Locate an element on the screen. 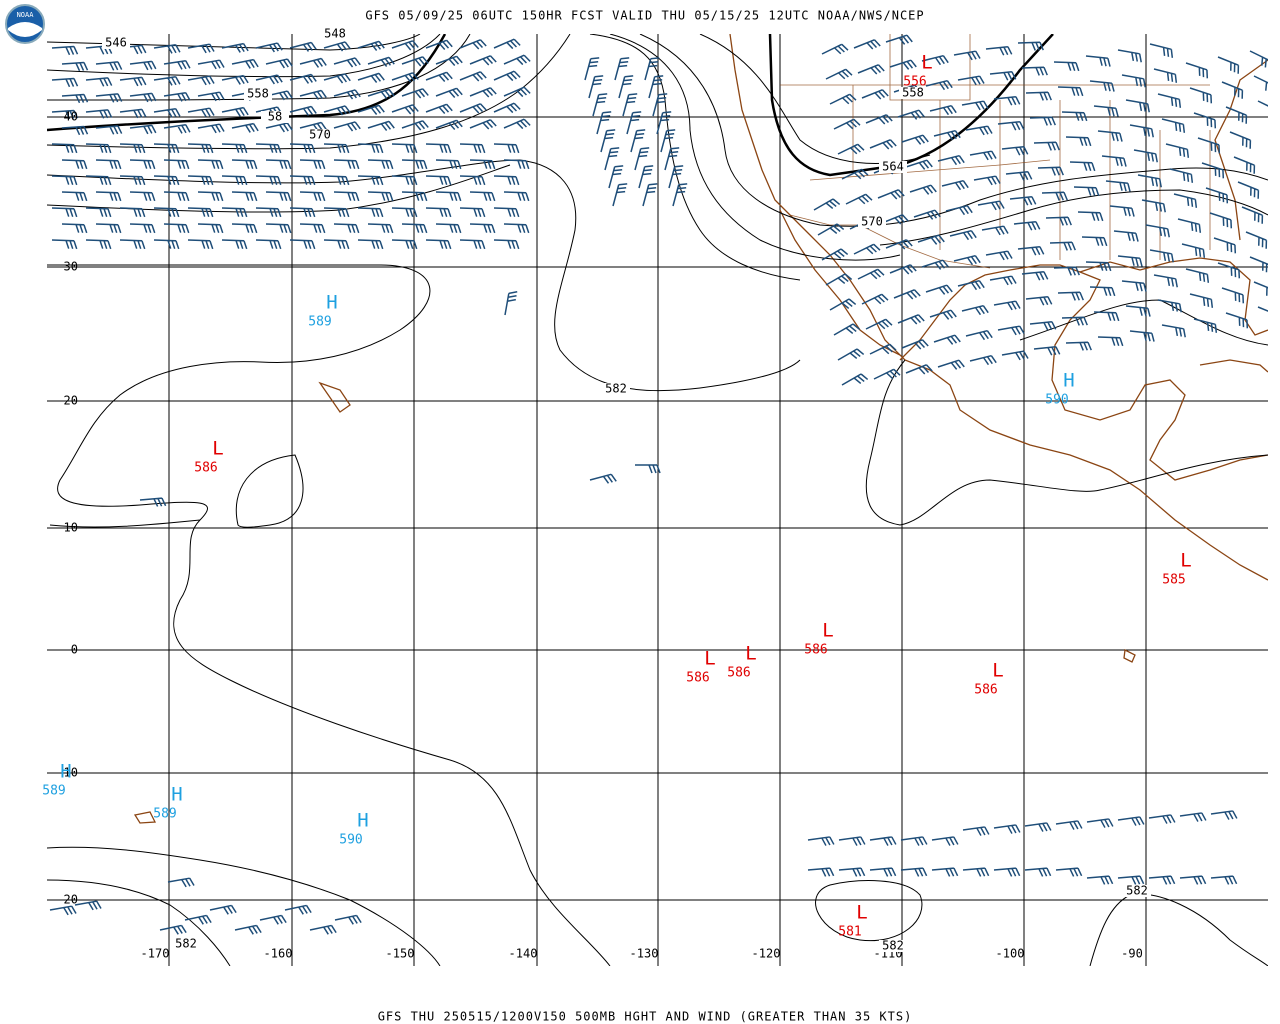 Image resolution: width=1280 pixels, height=1024 pixels. low-letter: L is located at coordinates (709, 659).